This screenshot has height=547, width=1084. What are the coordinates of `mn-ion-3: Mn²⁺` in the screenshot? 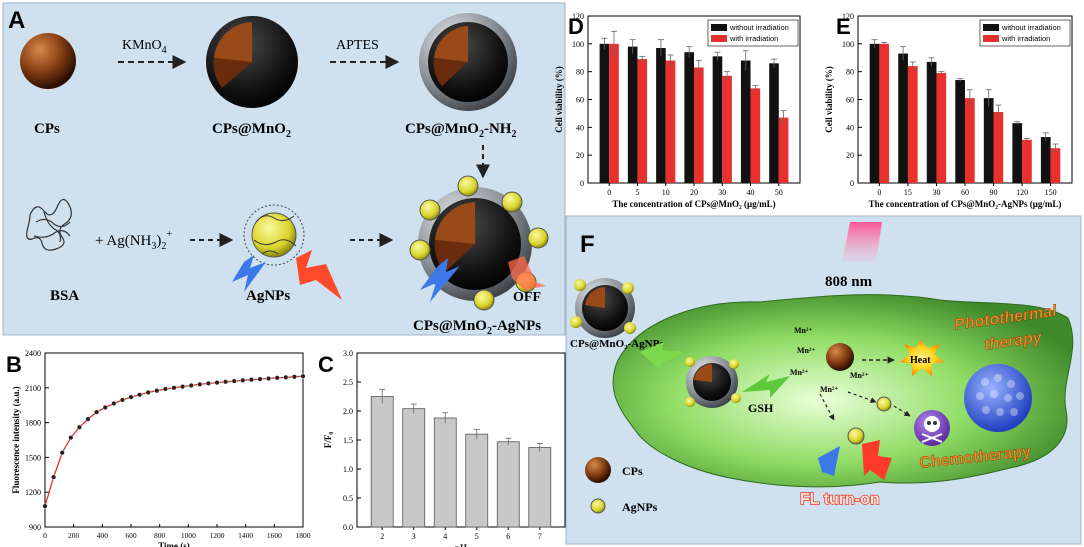 It's located at (799, 372).